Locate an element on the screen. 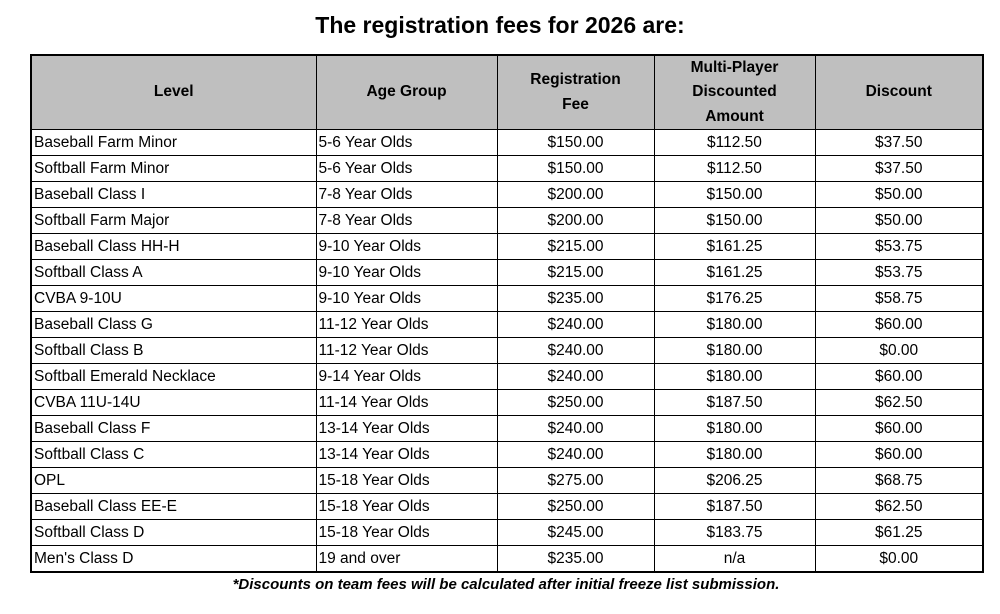 This screenshot has width=1000, height=614. column-header: Discount is located at coordinates (899, 92).